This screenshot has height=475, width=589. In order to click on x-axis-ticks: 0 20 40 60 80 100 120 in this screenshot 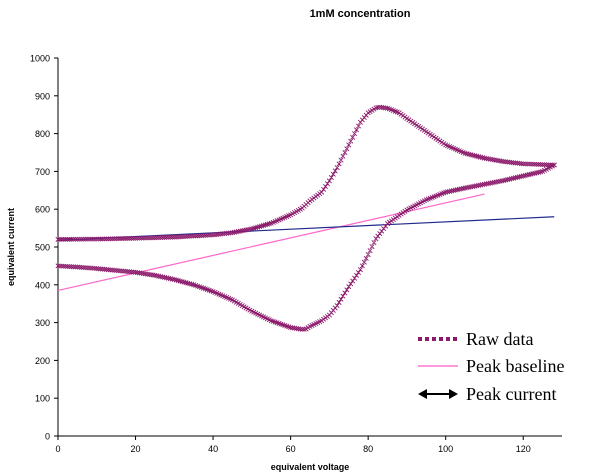, I will do `click(293, 445)`.